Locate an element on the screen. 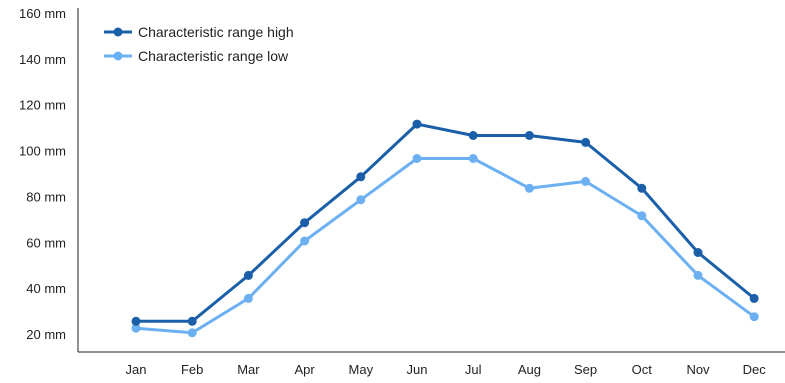 The height and width of the screenshot is (383, 785). y-tick-label: 20 mm is located at coordinates (46, 334).